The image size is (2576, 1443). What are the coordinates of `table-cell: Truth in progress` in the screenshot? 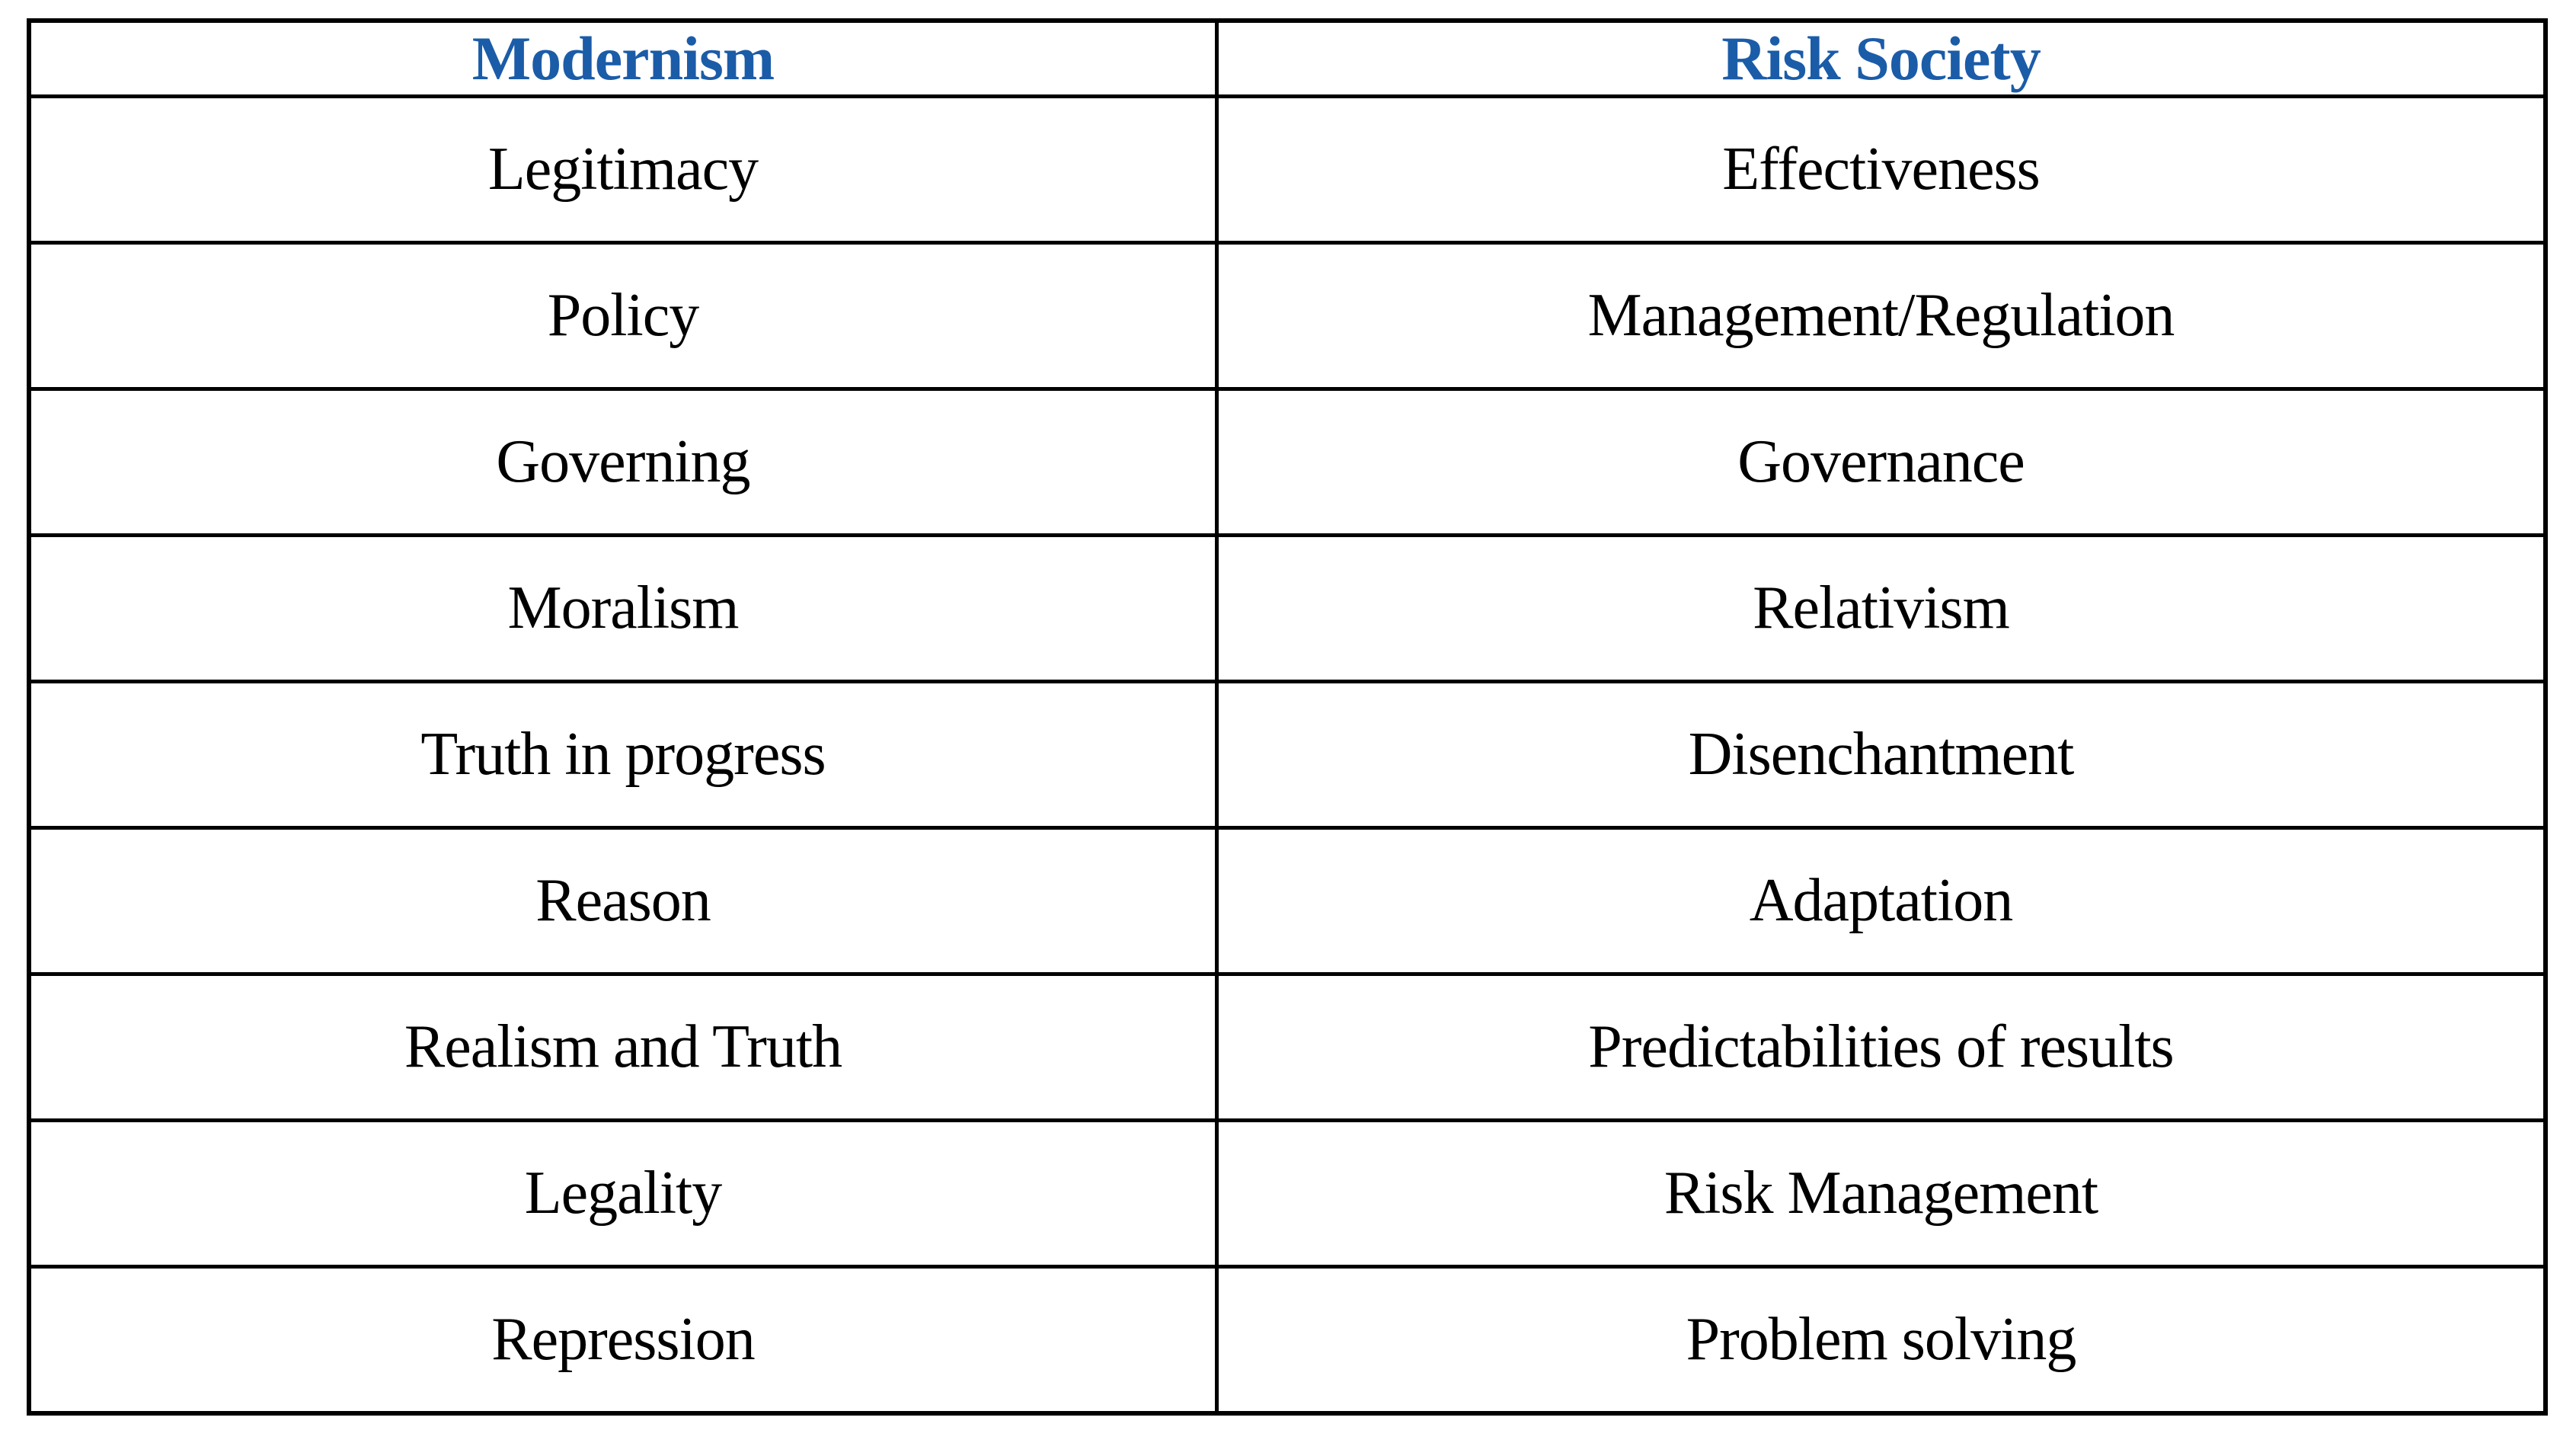 It's located at (623, 754).